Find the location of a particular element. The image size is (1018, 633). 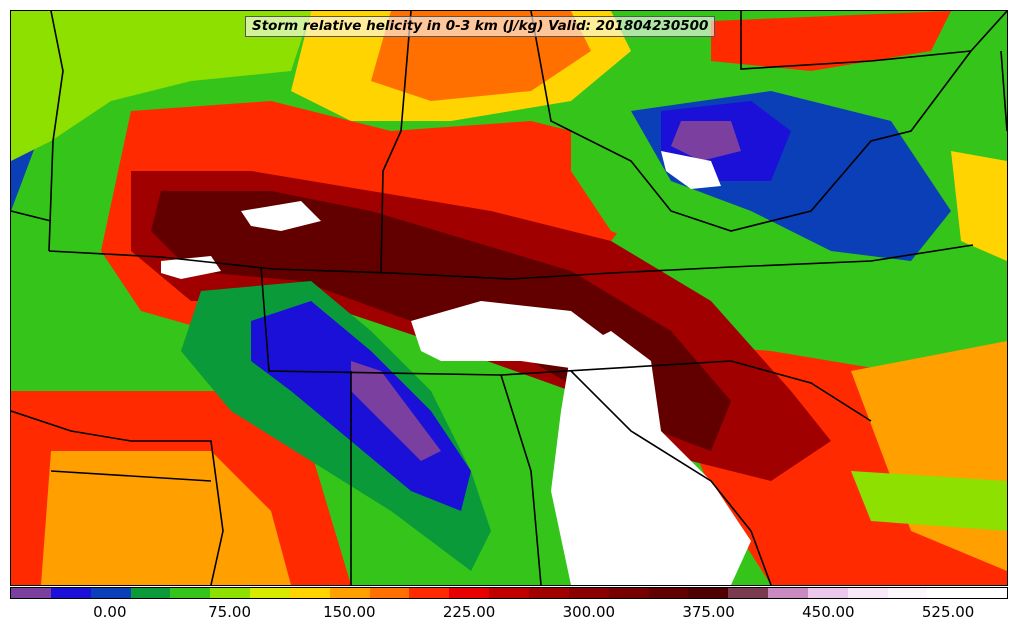

colorbar-tick-label: 225.00 is located at coordinates (469, 612).